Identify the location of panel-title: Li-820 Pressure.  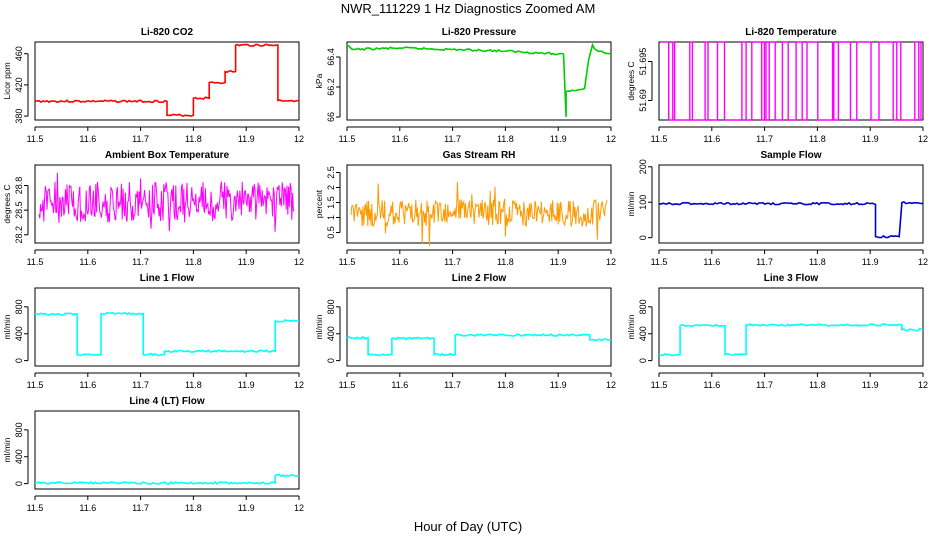
(479, 32).